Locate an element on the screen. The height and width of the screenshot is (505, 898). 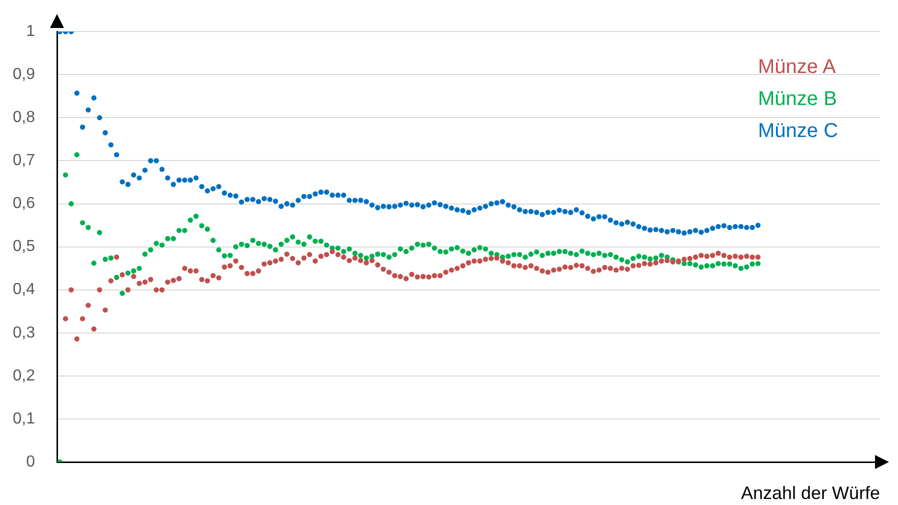
y-tick-label: 0,8 is located at coordinates (24, 117).